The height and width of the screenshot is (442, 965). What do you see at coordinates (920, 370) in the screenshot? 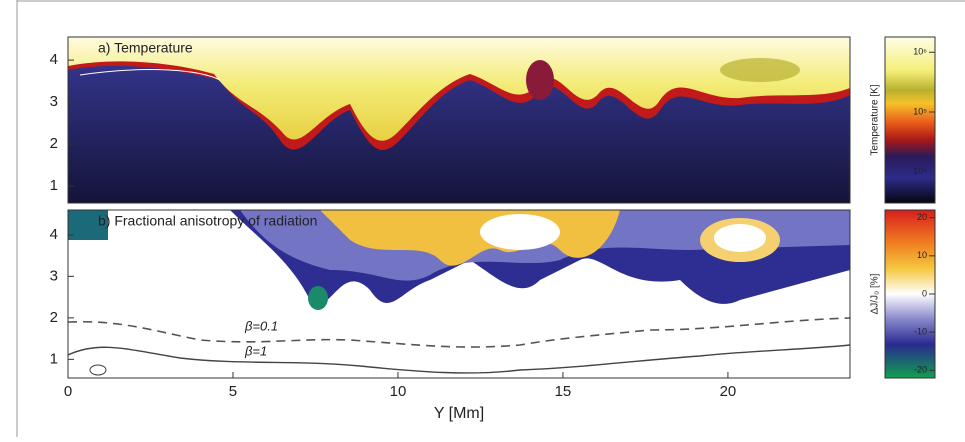
I see `colorbar-tick-label: -20` at bounding box center [920, 370].